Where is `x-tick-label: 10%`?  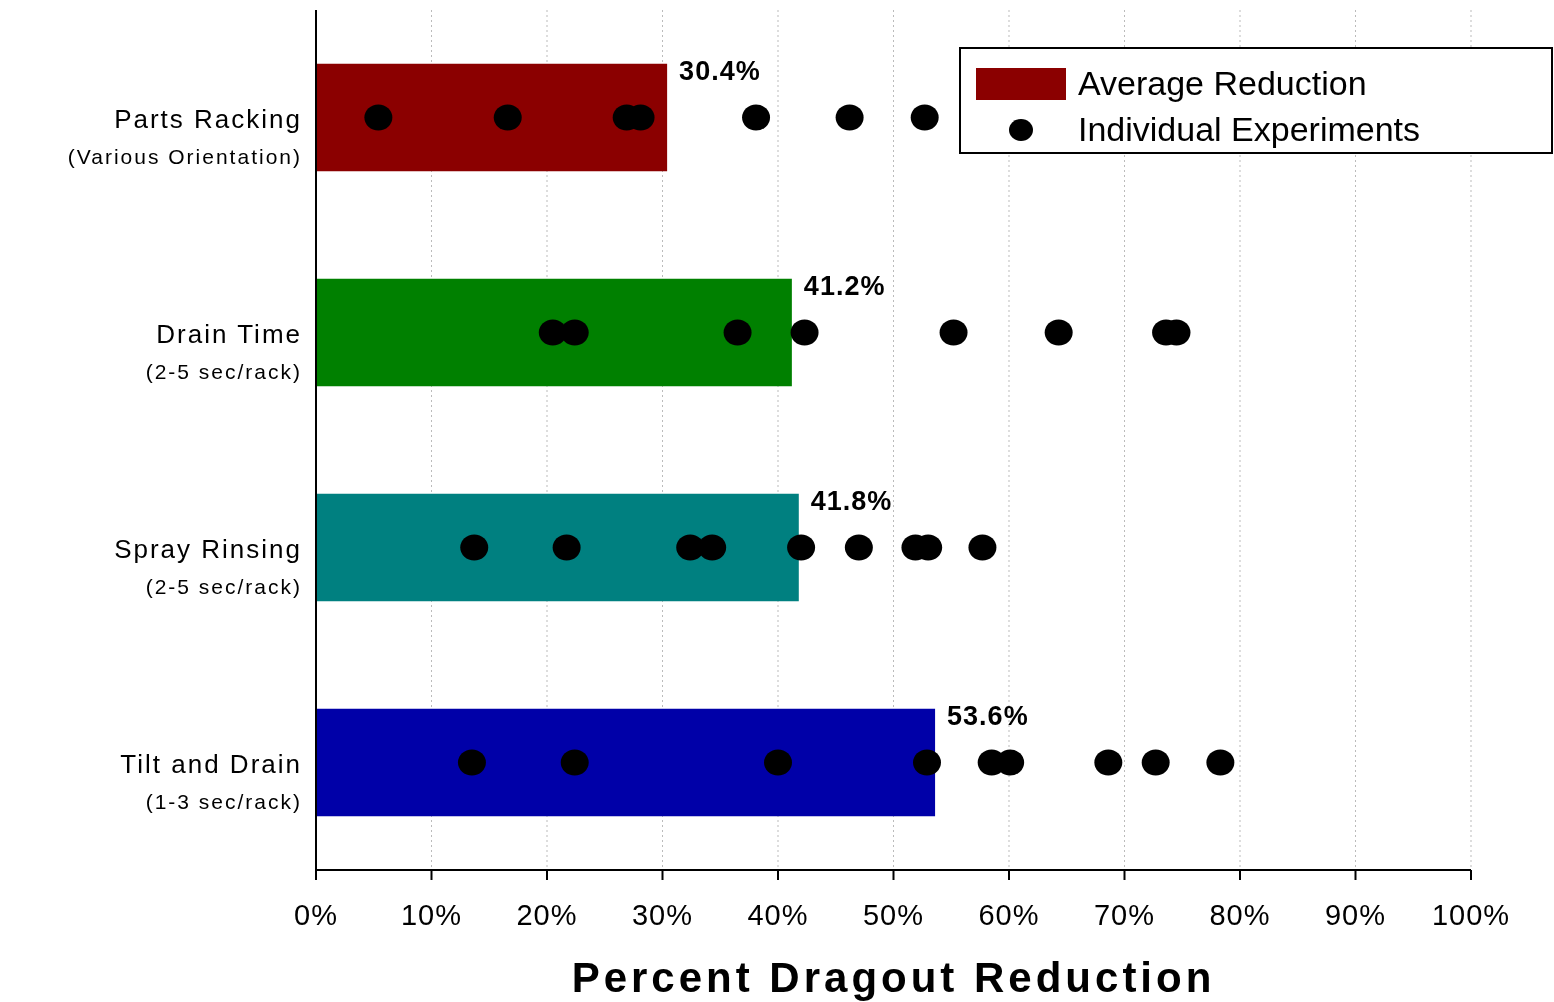 x-tick-label: 10% is located at coordinates (431, 915).